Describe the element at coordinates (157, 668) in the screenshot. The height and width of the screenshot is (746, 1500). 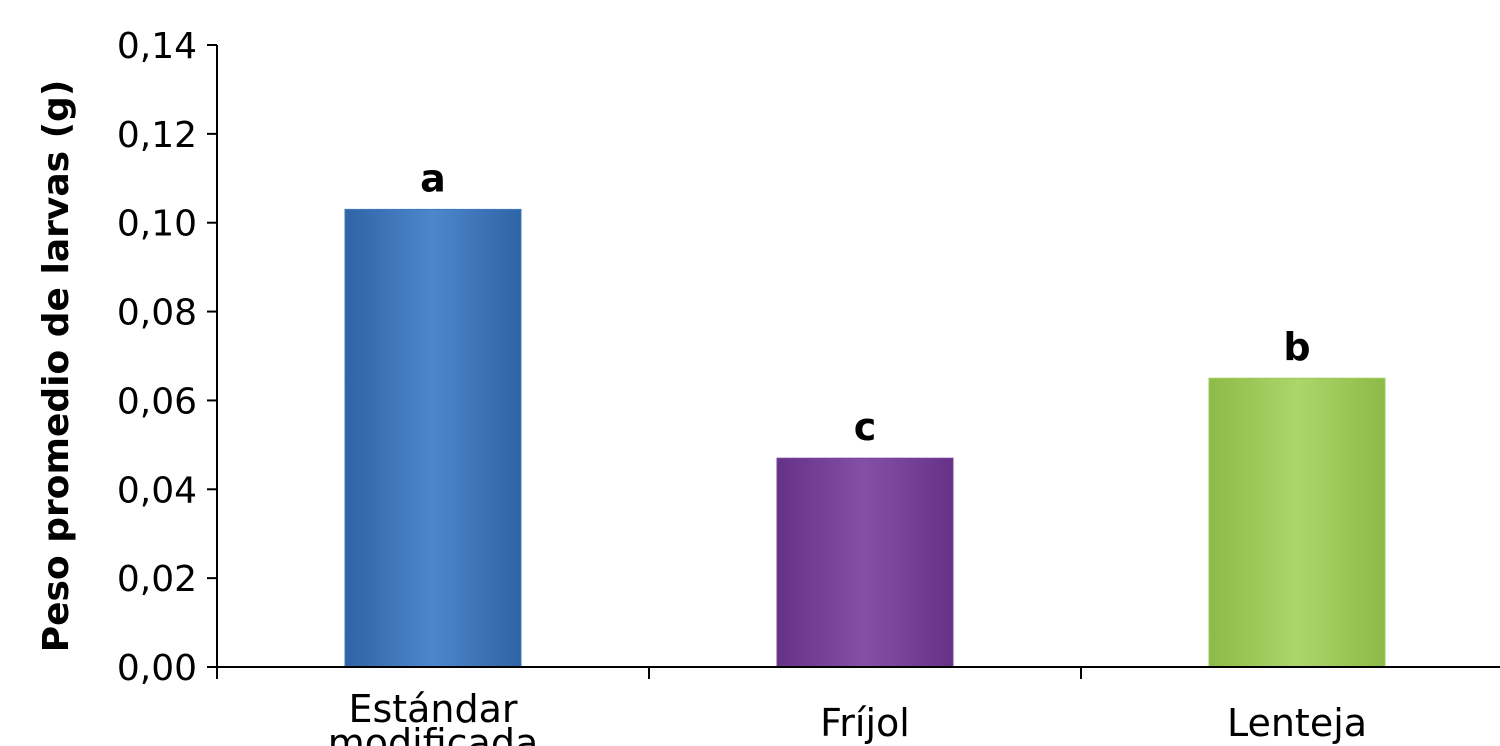
I see `y-tick-label: 0,00` at that location.